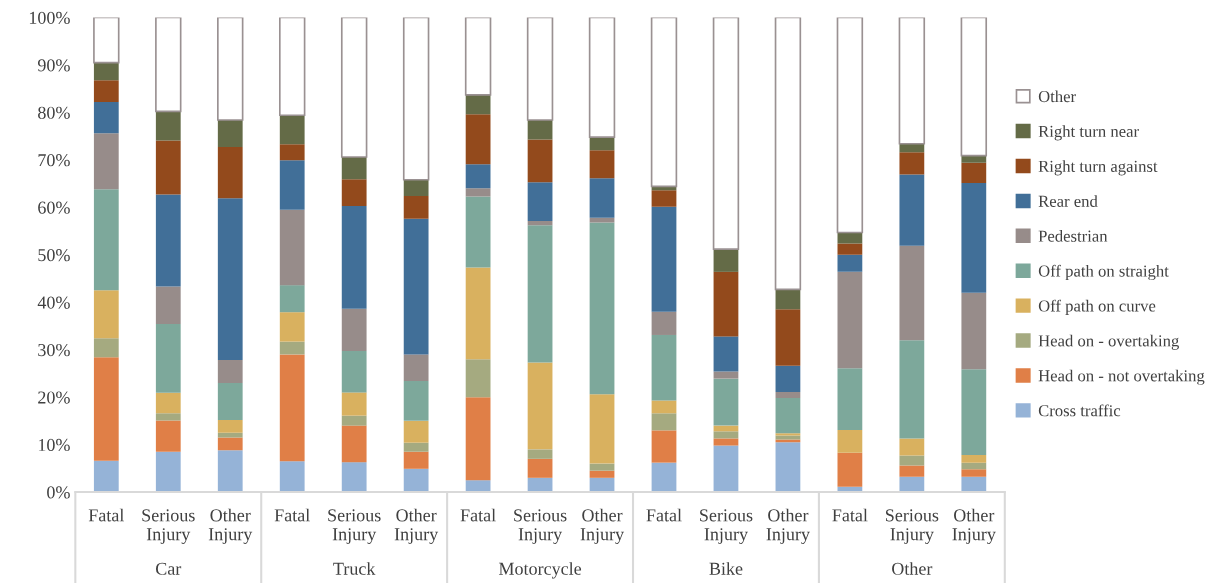 Image resolution: width=1215 pixels, height=583 pixels. Describe the element at coordinates (1068, 201) in the screenshot. I see `legend-label: Rear end` at that location.